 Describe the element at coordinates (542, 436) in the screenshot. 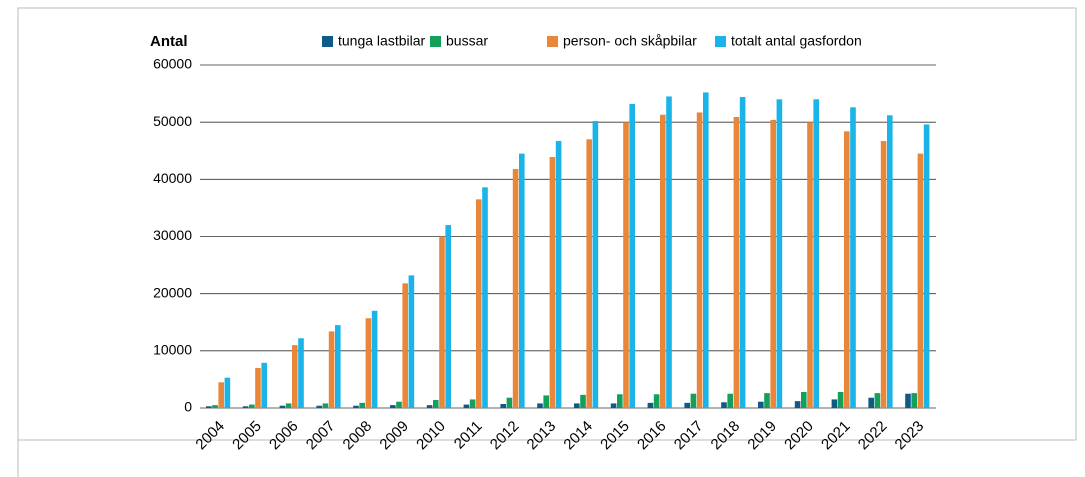

I see `x-tick-label: 2013` at that location.